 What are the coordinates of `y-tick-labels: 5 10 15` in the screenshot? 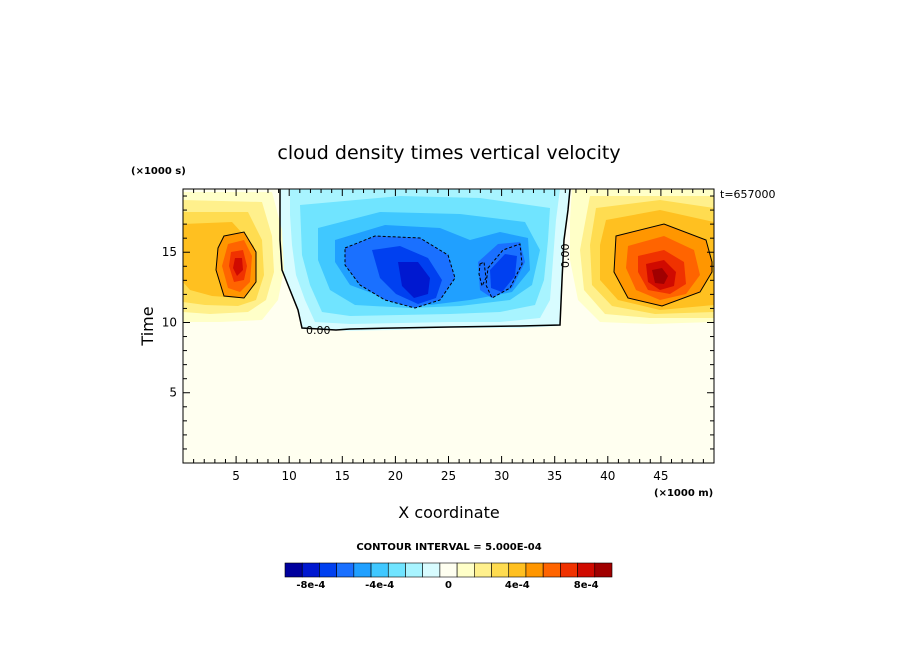 It's located at (169, 322).